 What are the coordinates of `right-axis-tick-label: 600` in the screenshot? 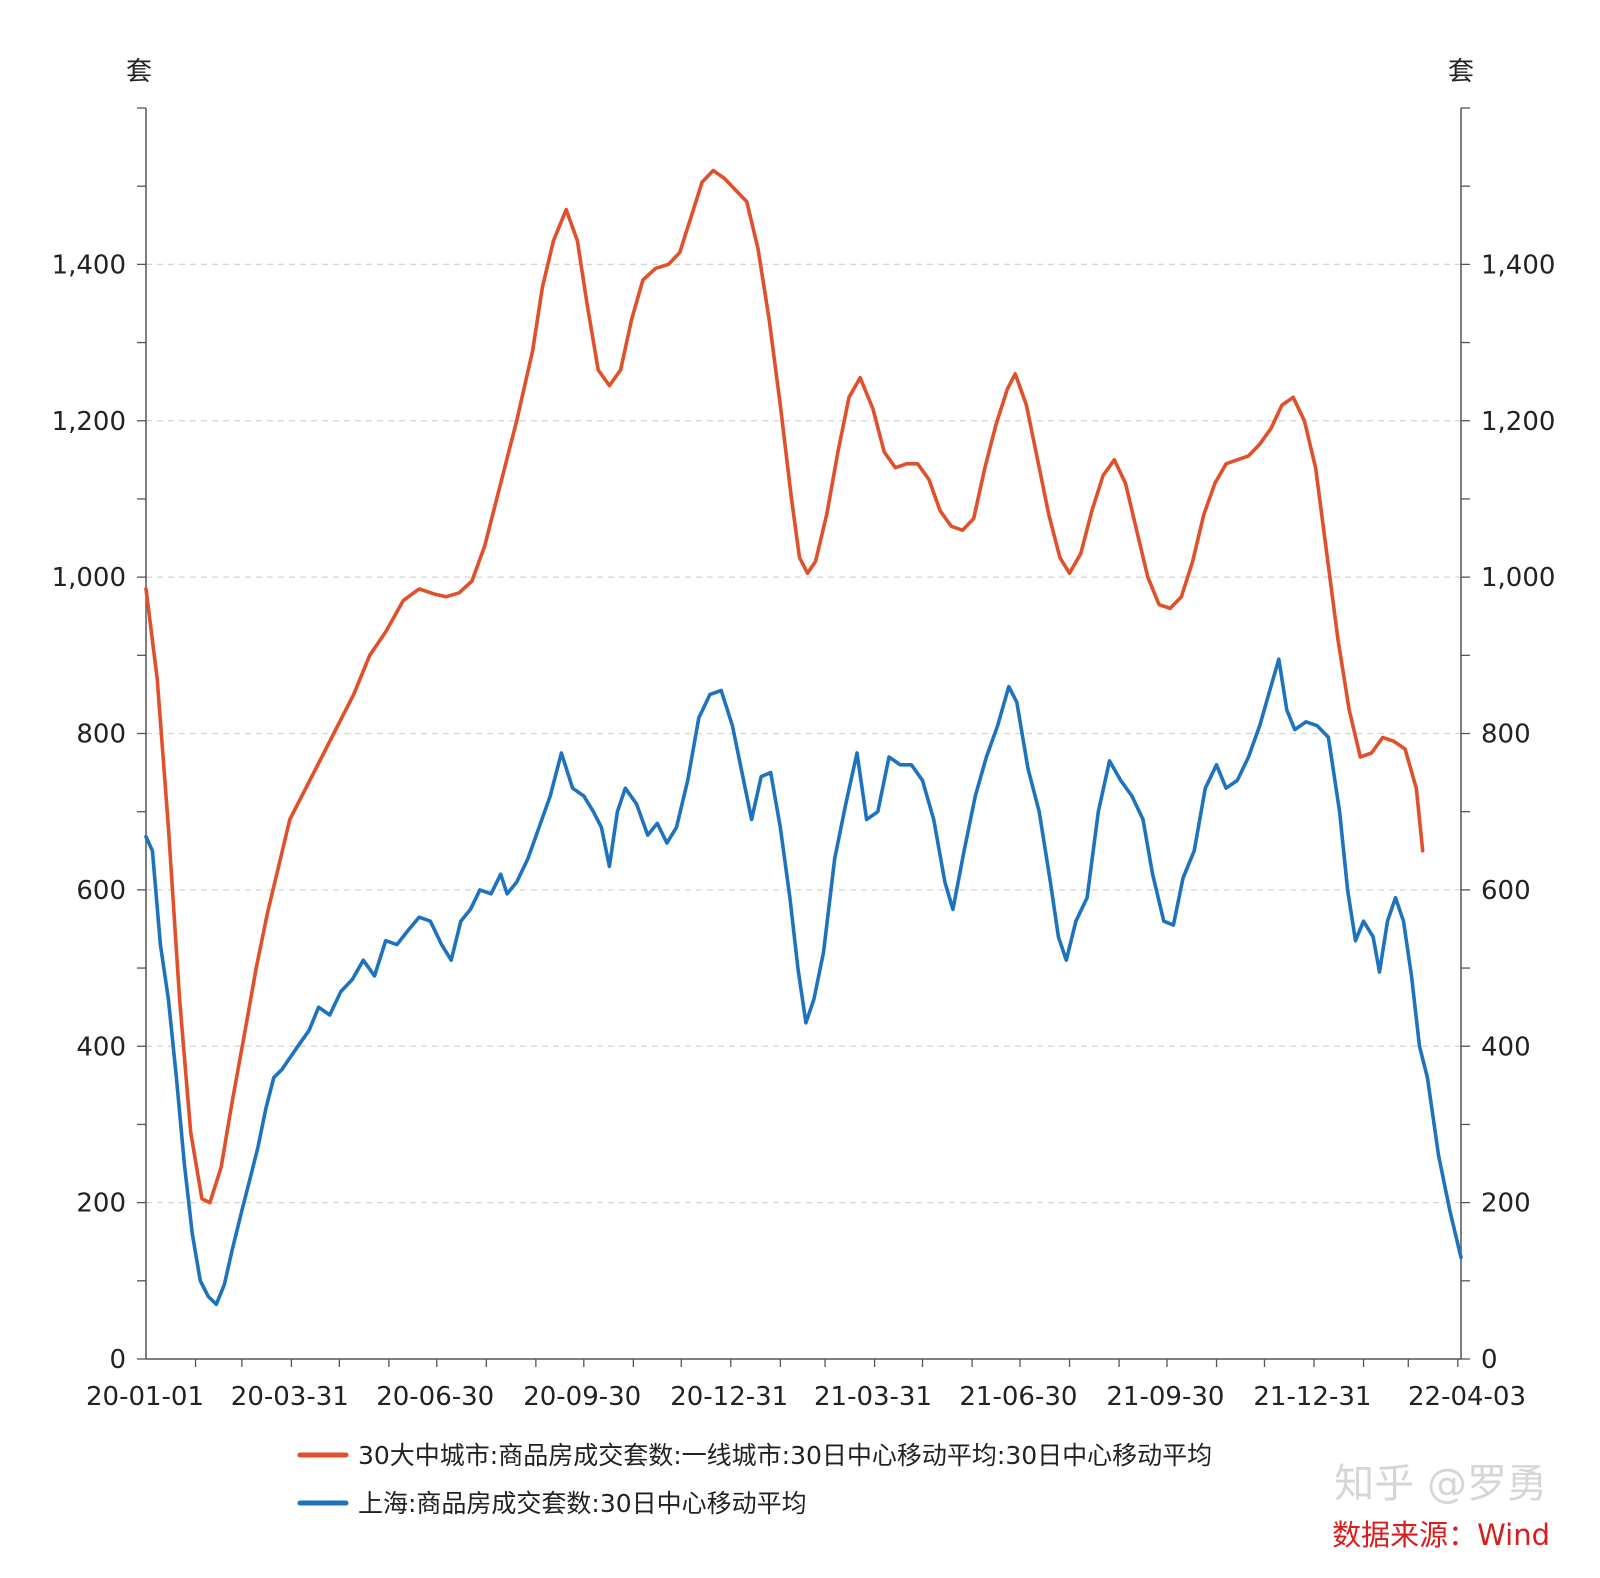 It's located at (1506, 891).